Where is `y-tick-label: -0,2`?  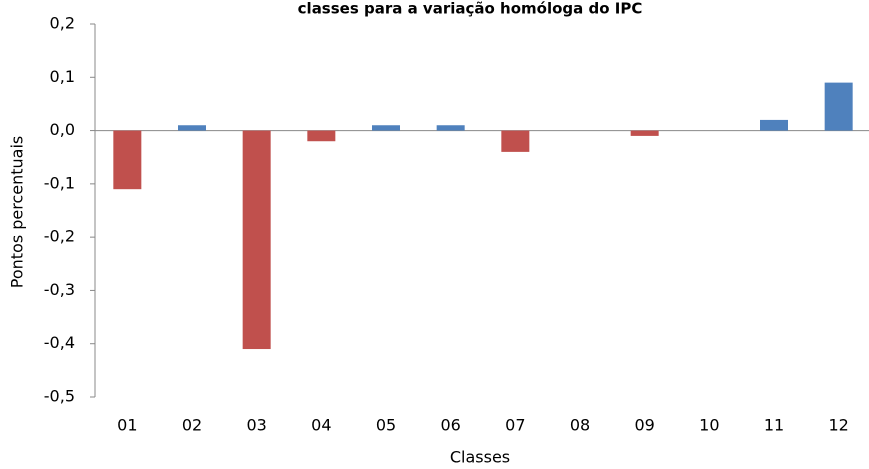
y-tick-label: -0,2 is located at coordinates (59, 236).